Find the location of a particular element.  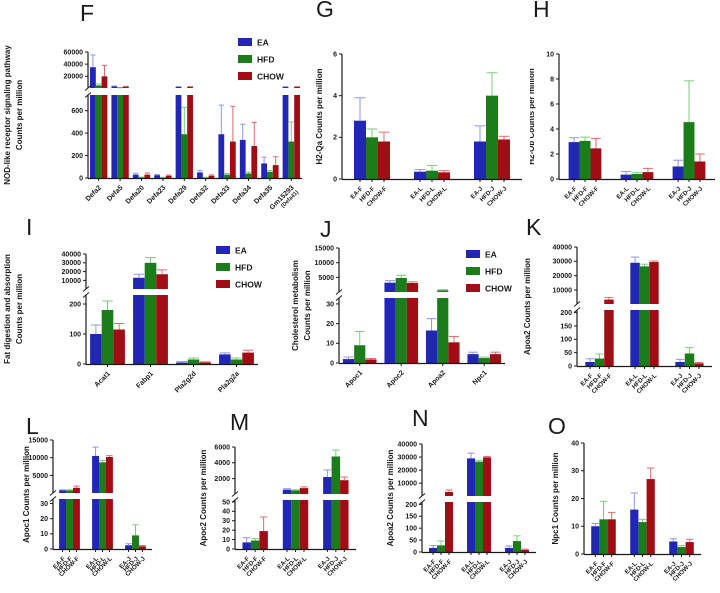

bar-O-HFD-J is located at coordinates (681, 550).